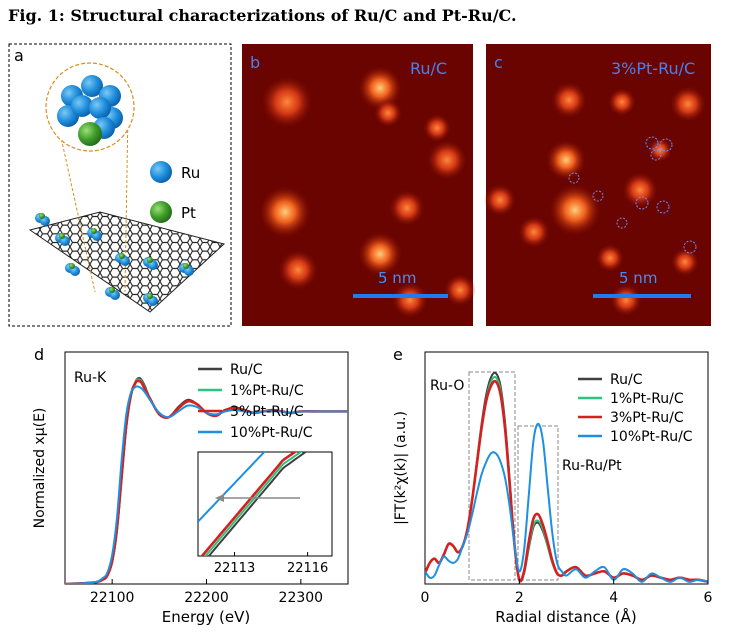 The height and width of the screenshot is (636, 729). Describe the element at coordinates (519, 598) in the screenshot. I see `panel-e-xtick-label: 2` at that location.